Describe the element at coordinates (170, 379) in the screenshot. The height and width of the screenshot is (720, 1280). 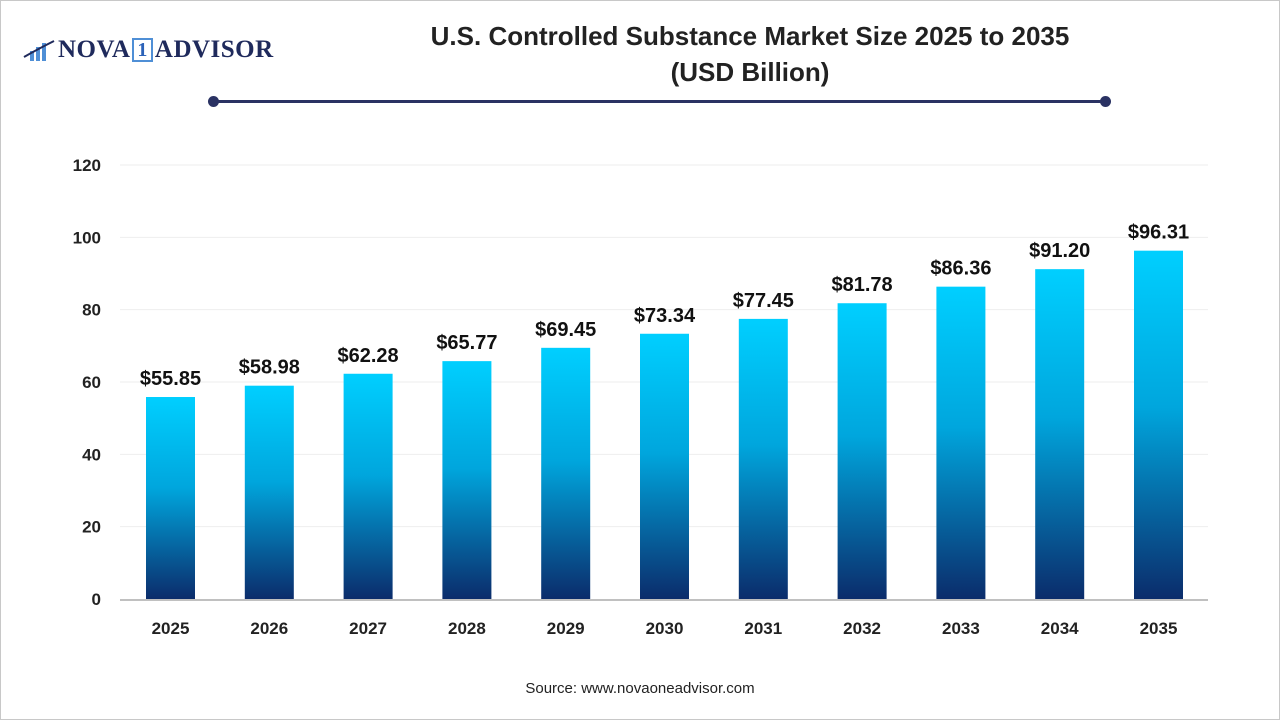
I see `data-label: $55.85` at that location.